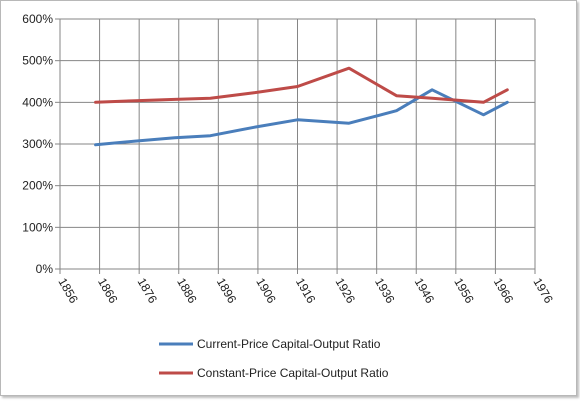 The image size is (580, 402). I want to click on y-tick-label: 400%, so click(37, 102).